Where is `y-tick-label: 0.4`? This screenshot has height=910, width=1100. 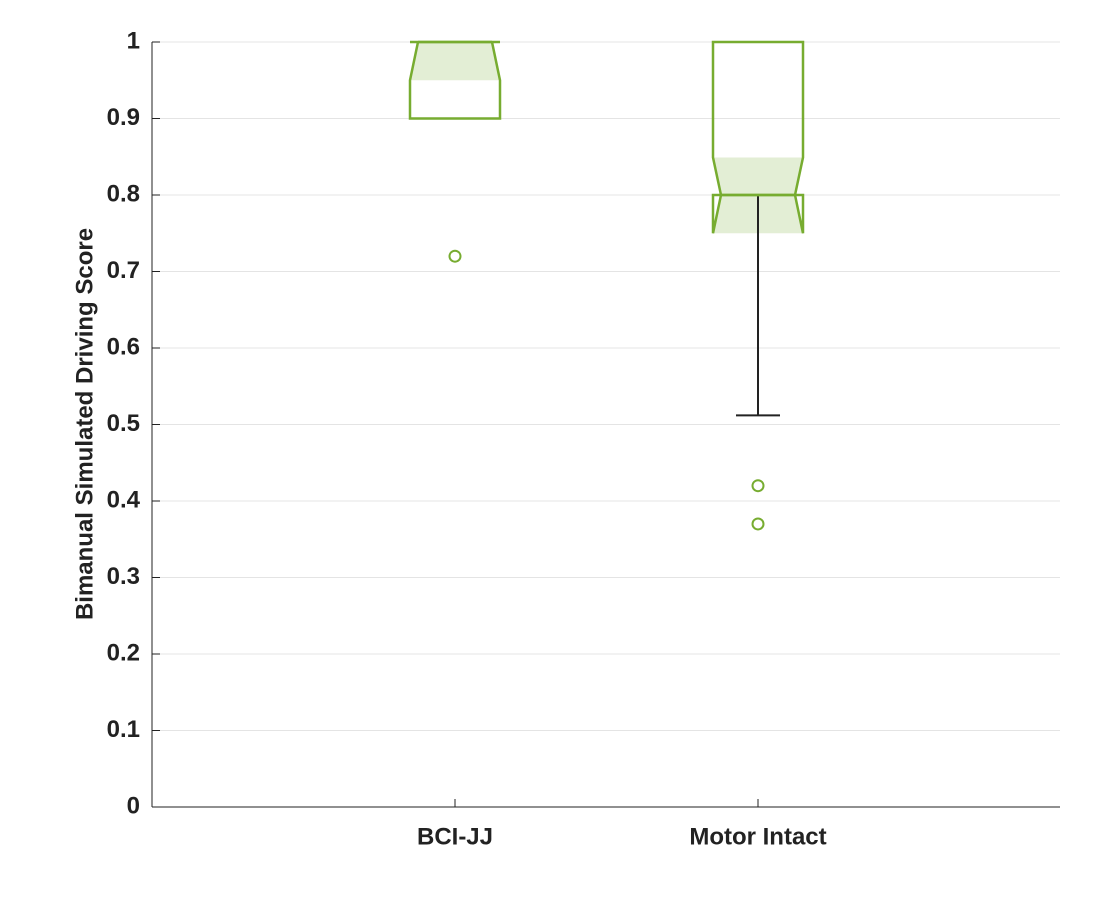
y-tick-label: 0.4 is located at coordinates (124, 499).